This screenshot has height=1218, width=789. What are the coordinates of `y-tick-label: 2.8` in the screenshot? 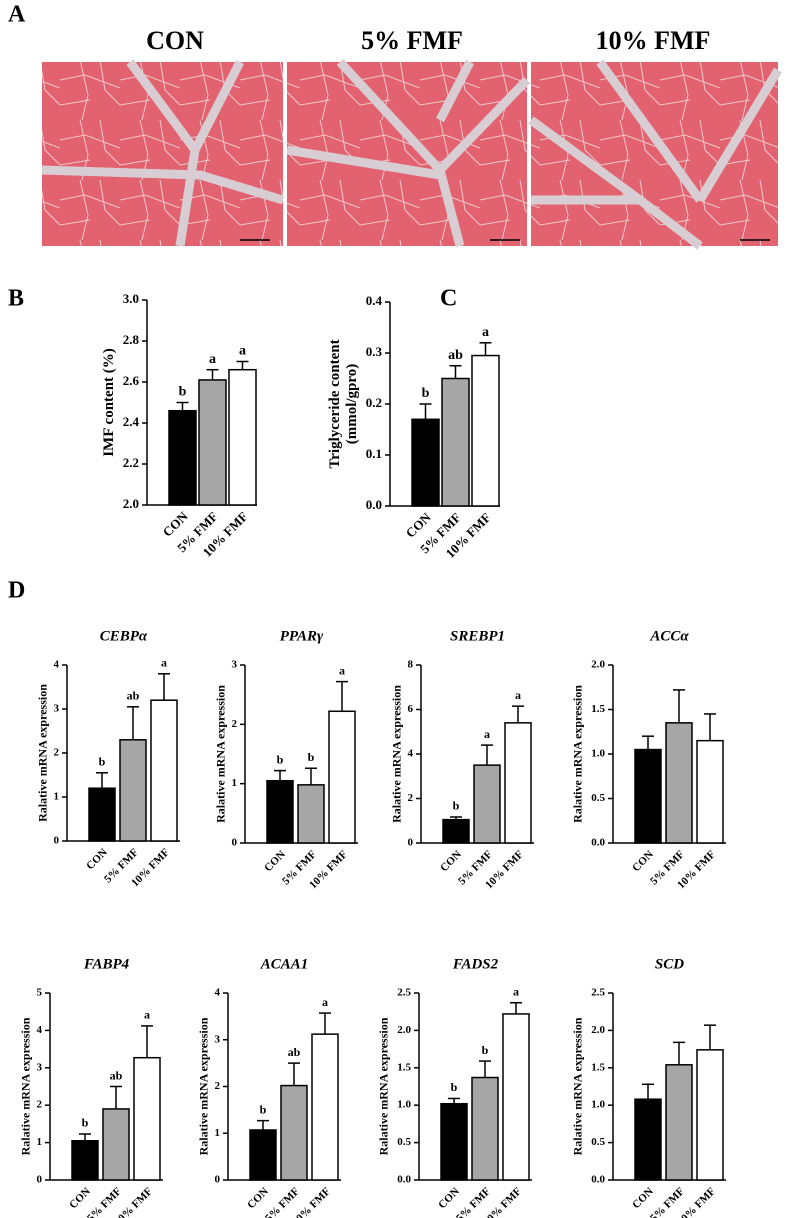 It's located at (131, 339).